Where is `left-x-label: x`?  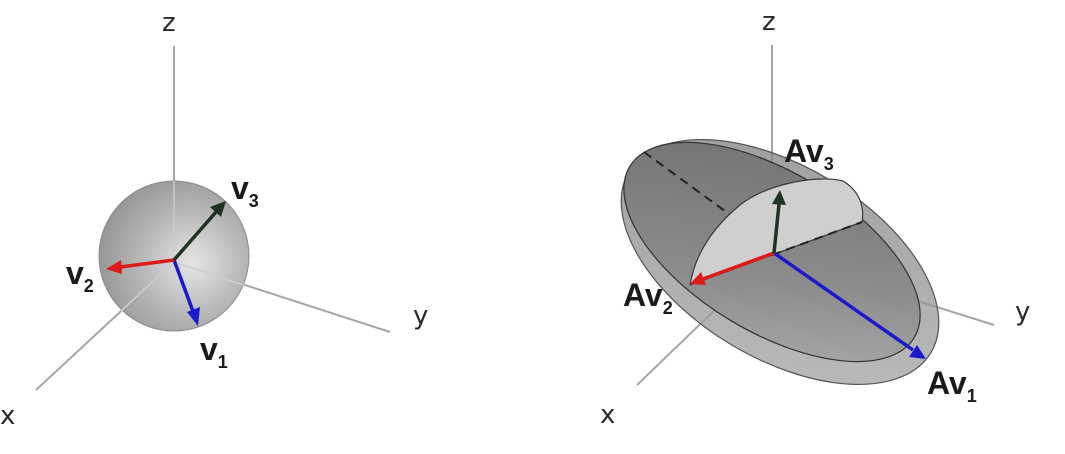
left-x-label: x is located at coordinates (7, 416).